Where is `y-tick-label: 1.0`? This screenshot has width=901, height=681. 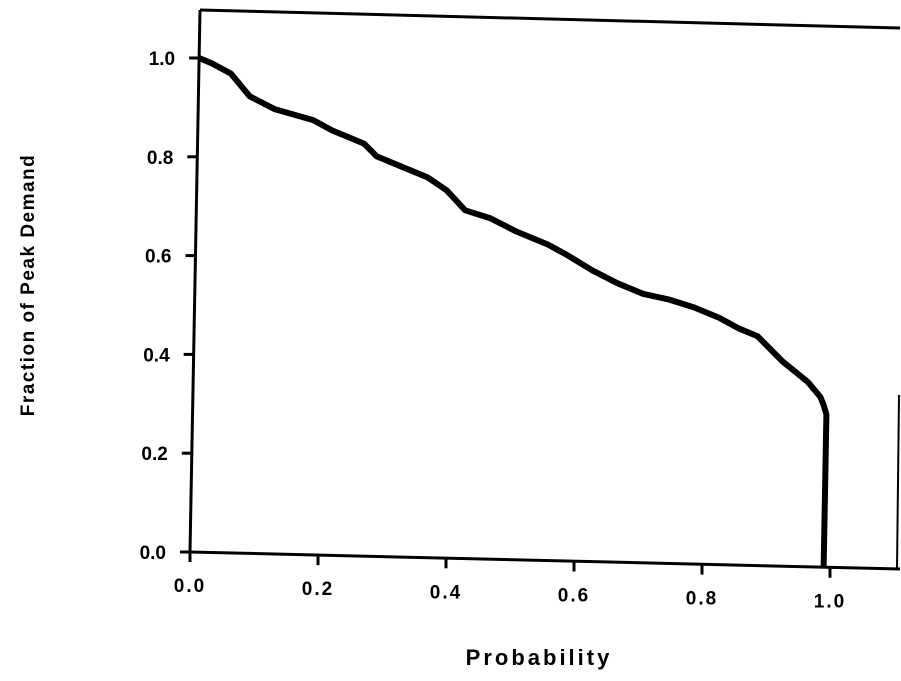
y-tick-label: 1.0 is located at coordinates (162, 59).